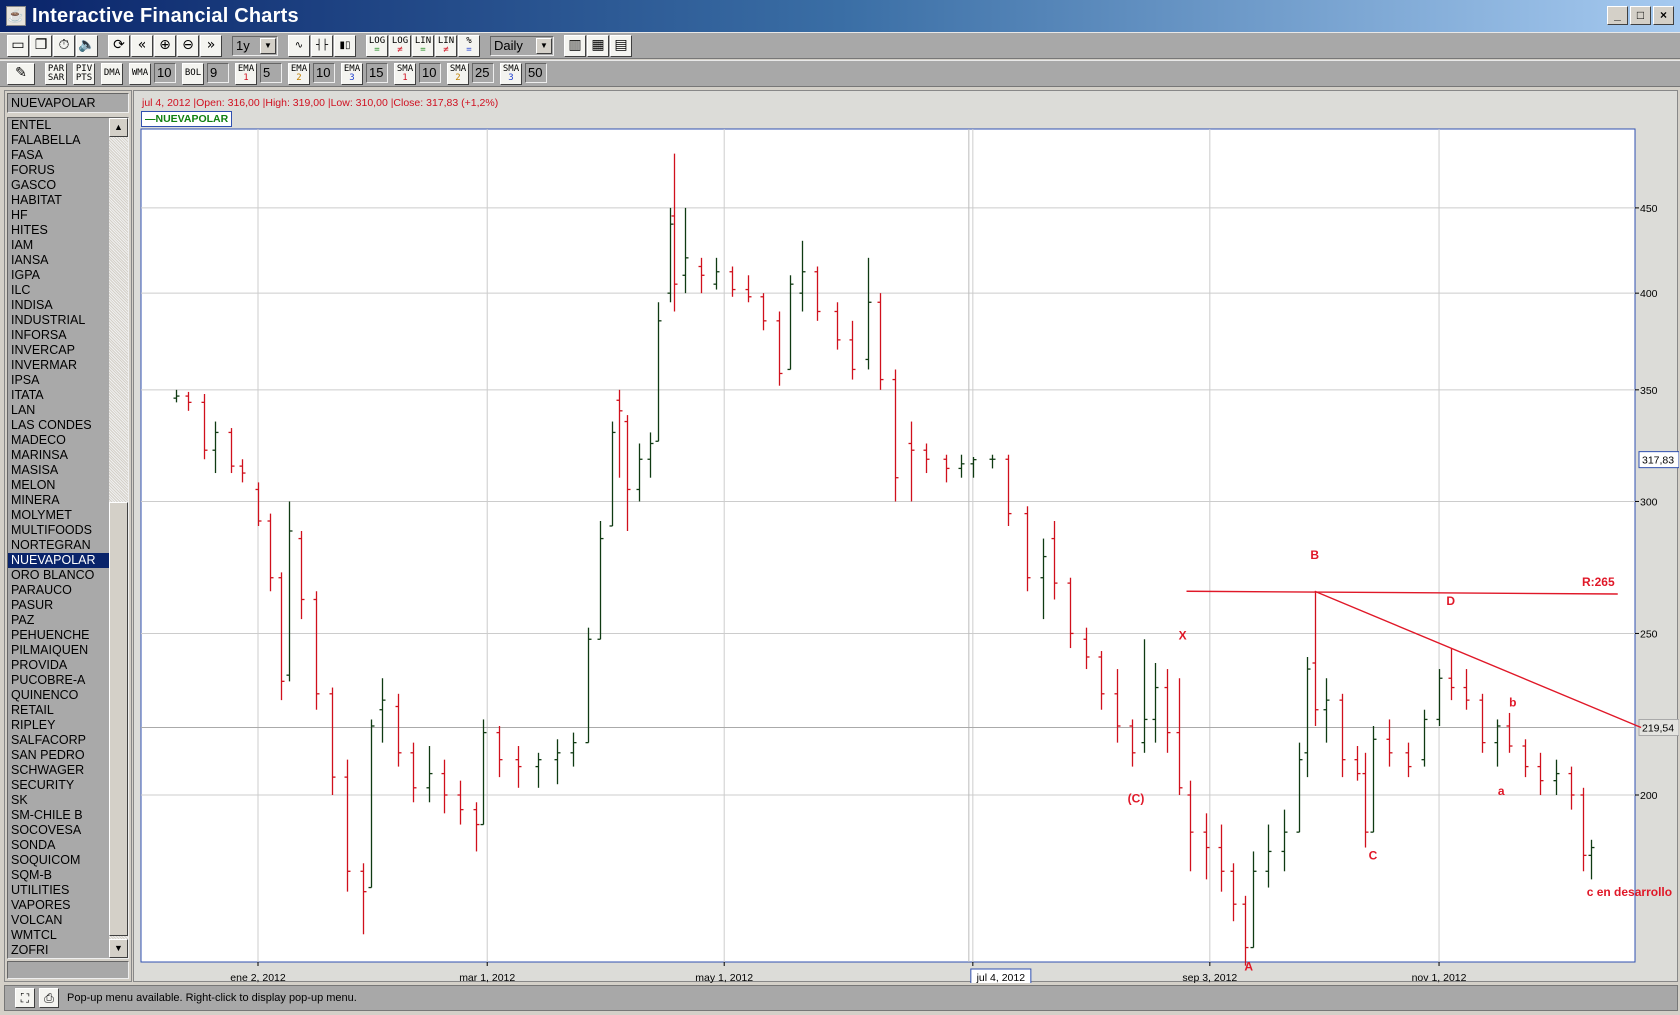 Image resolution: width=1680 pixels, height=1015 pixels. I want to click on indicator-button: WMA, so click(140, 73).